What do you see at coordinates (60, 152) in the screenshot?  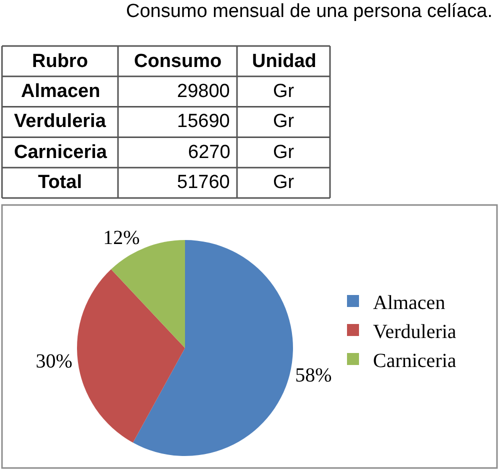 I see `category-label: Carniceria` at bounding box center [60, 152].